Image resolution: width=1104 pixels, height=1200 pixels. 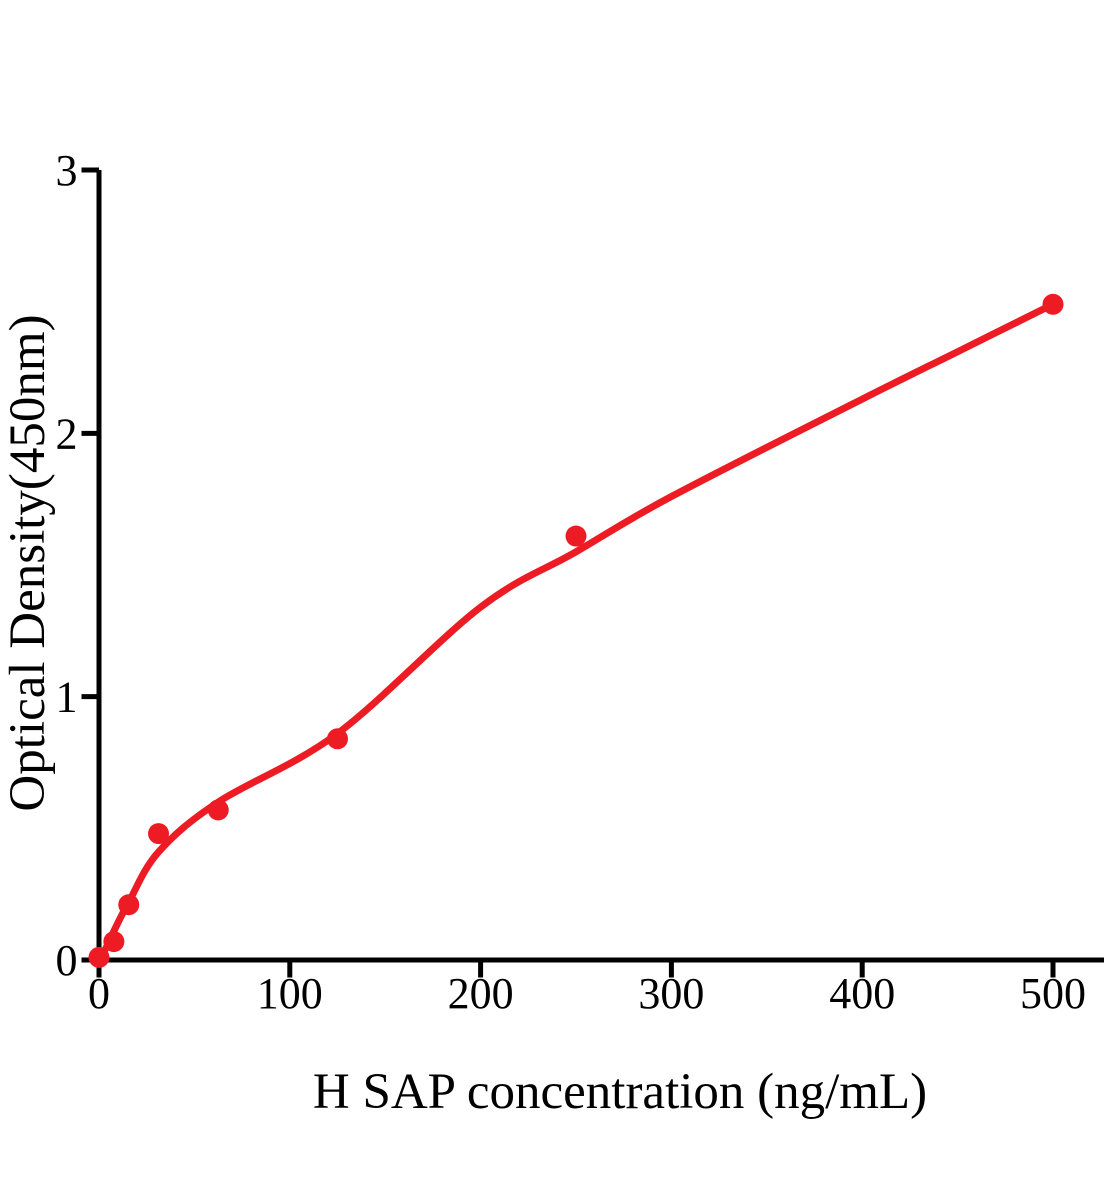 I want to click on y-axis-title: Optical Density(450nm), so click(x=28, y=562).